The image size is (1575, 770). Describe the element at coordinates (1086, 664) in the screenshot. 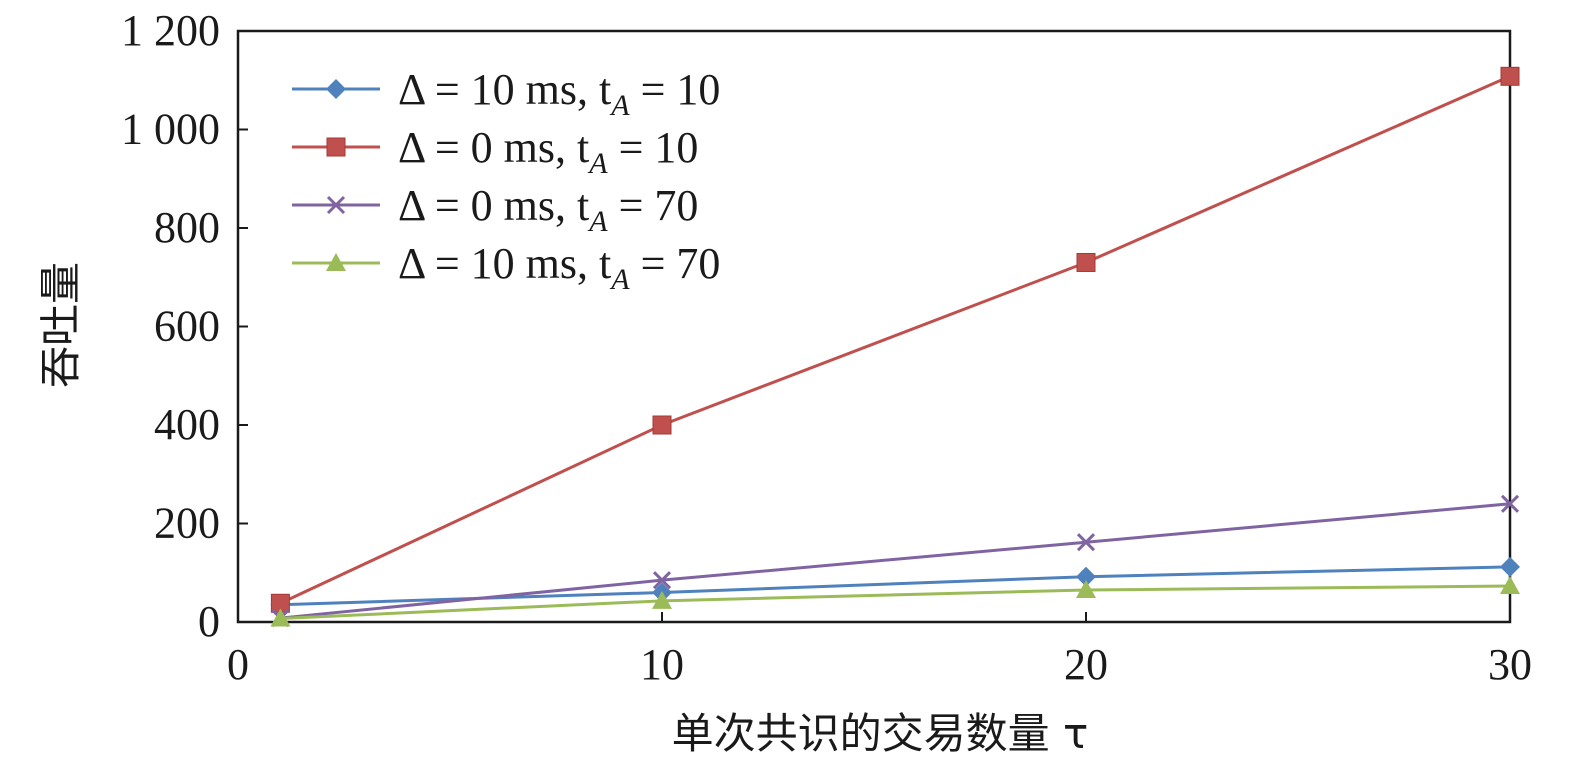

I see `x-tick-label: 20` at that location.